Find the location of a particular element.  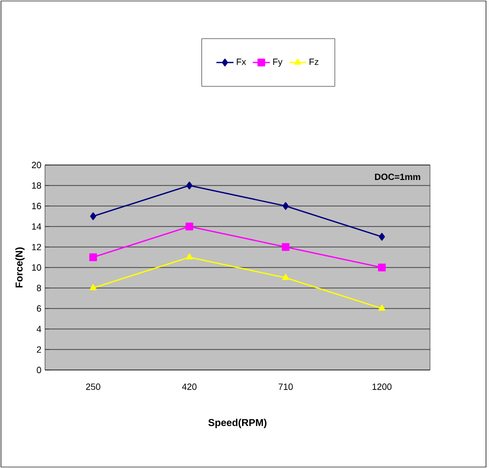

y-tick-label: 12 is located at coordinates (37, 247).